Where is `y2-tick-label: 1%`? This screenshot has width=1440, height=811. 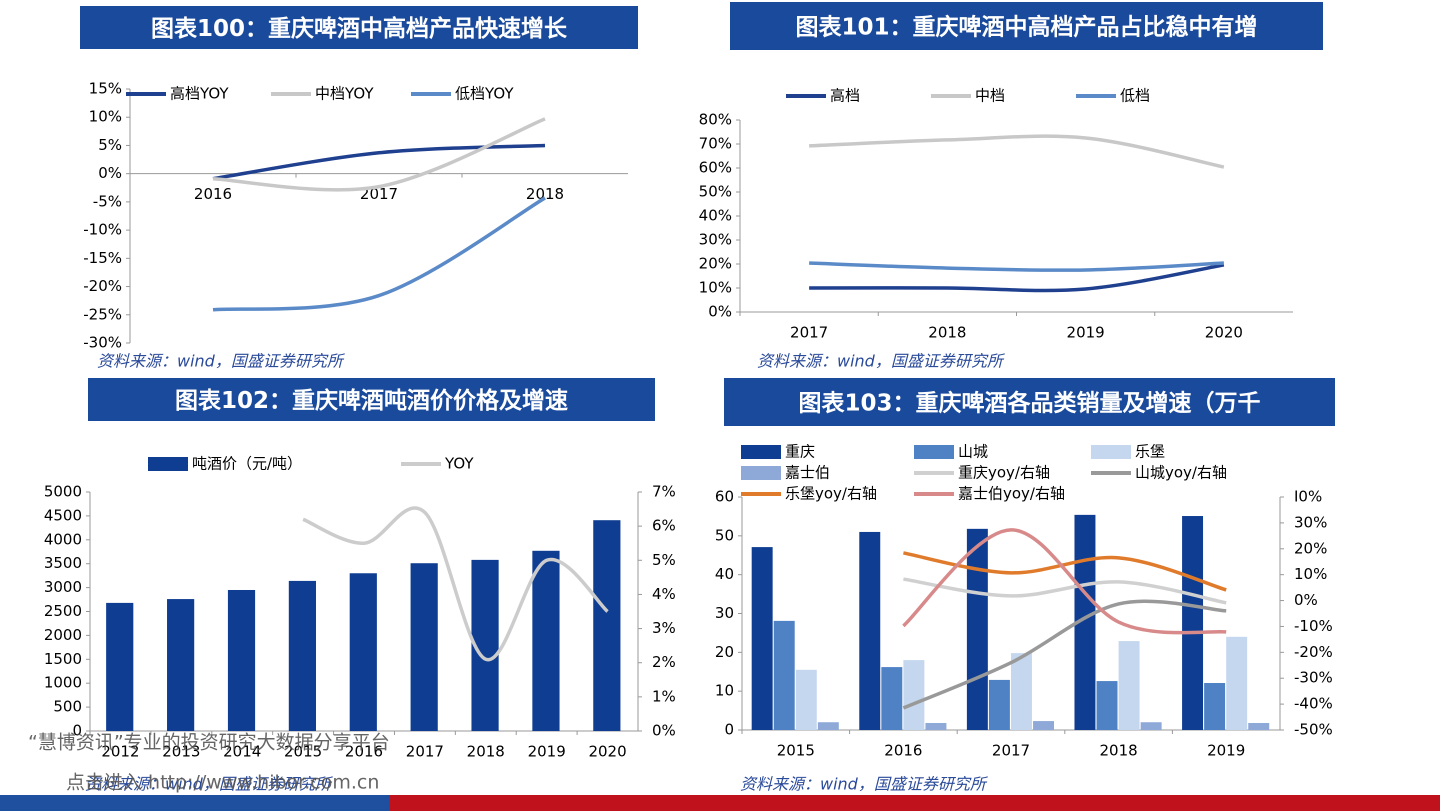 y2-tick-label: 1% is located at coordinates (664, 696).